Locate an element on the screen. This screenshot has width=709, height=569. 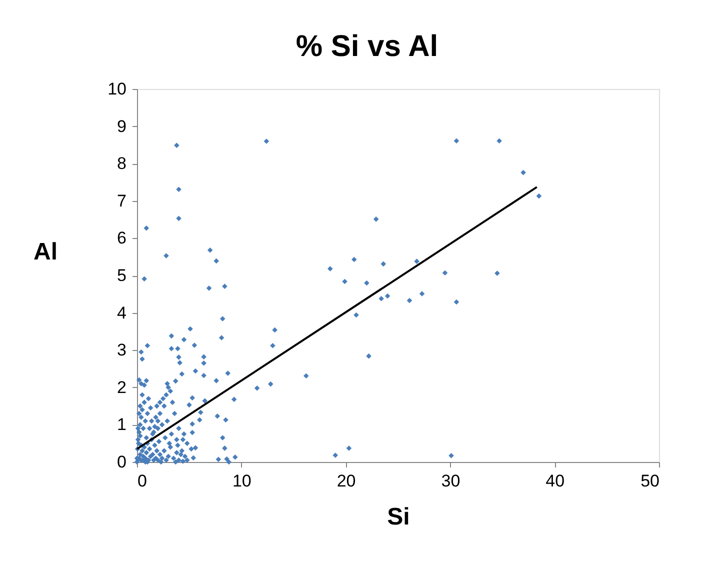
y-tick-label: 6 is located at coordinates (121, 238).